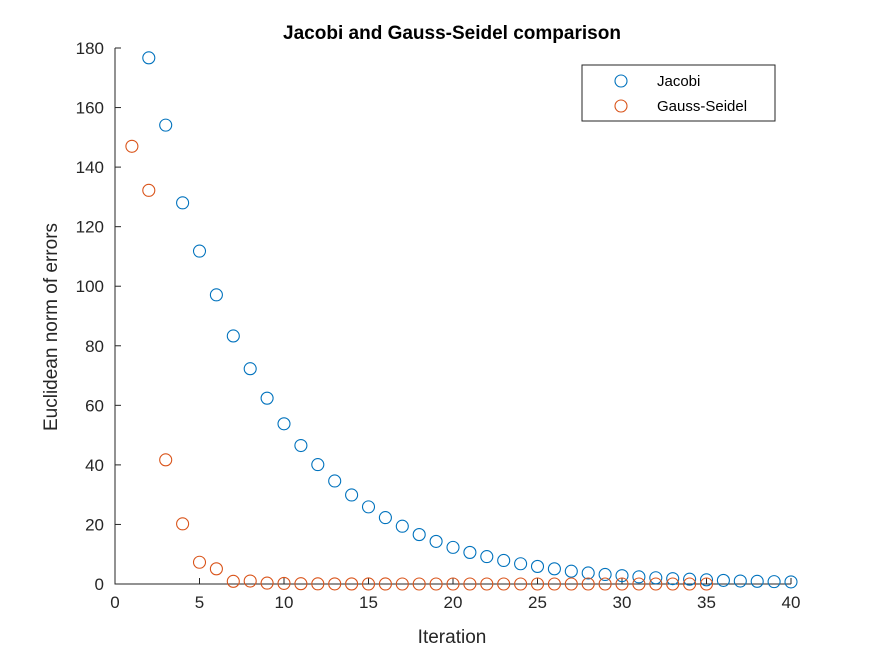 The height and width of the screenshot is (661, 875). Describe the element at coordinates (368, 602) in the screenshot. I see `x-tick-label: 15` at that location.